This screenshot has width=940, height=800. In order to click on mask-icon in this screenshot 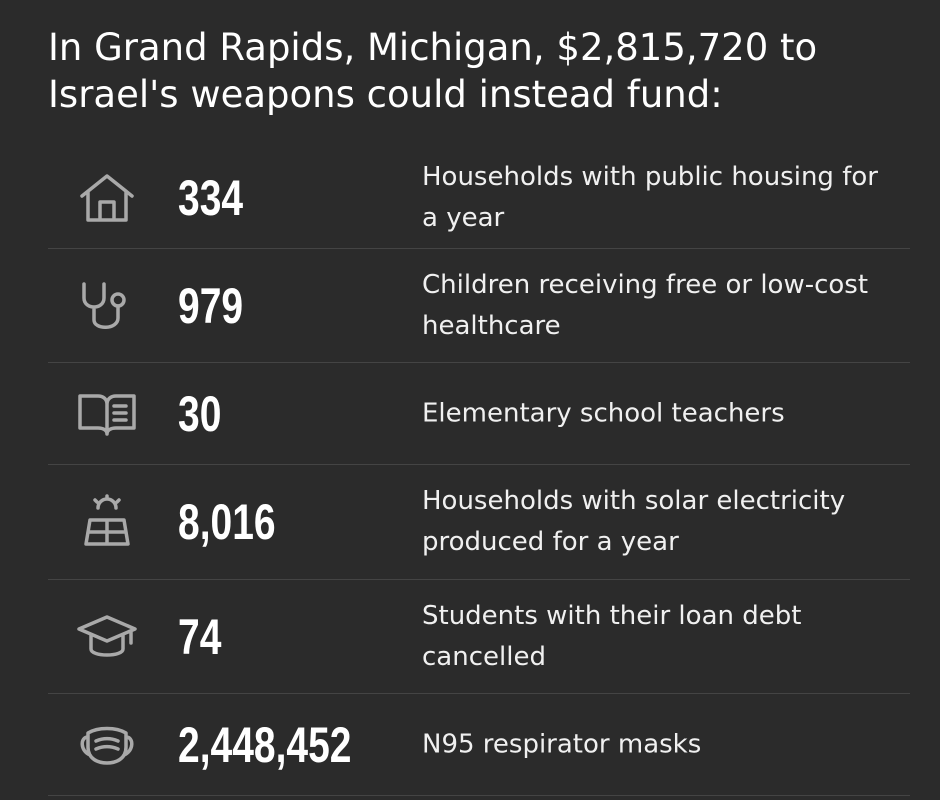, I will do `click(107, 745)`.